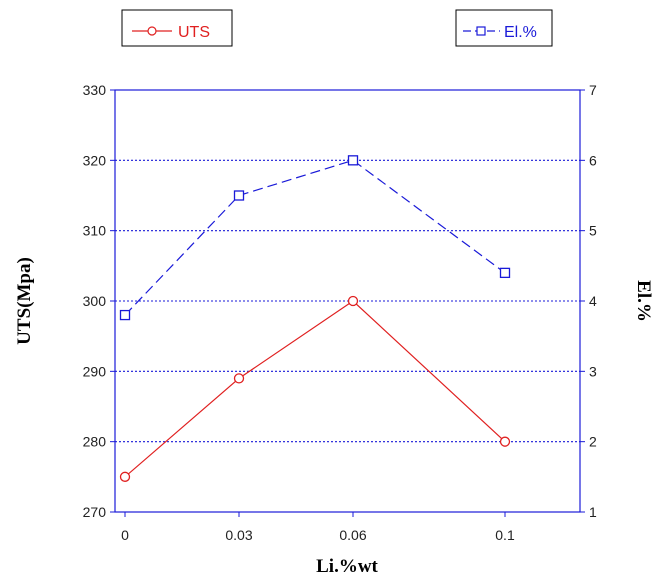 This screenshot has height=579, width=659. What do you see at coordinates (520, 32) in the screenshot?
I see `legend-label-el: El.%` at bounding box center [520, 32].